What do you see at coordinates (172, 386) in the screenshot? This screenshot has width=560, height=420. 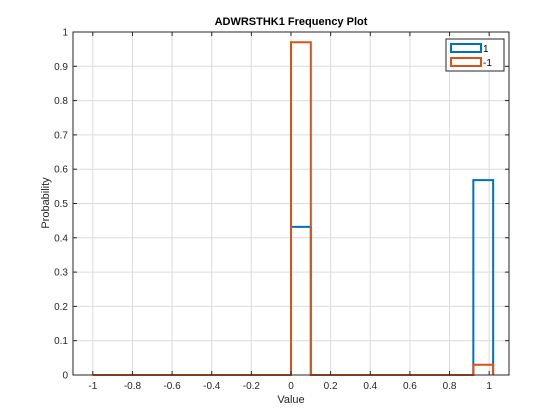 I see `x-tick-label: -0.6` at bounding box center [172, 386].